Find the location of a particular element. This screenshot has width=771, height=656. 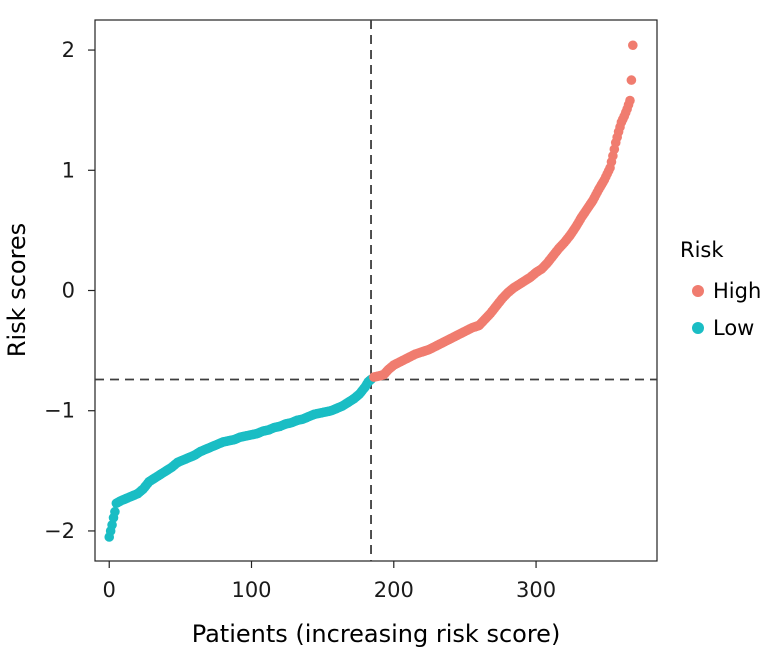

legend: Risk High Low is located at coordinates (720, 289).